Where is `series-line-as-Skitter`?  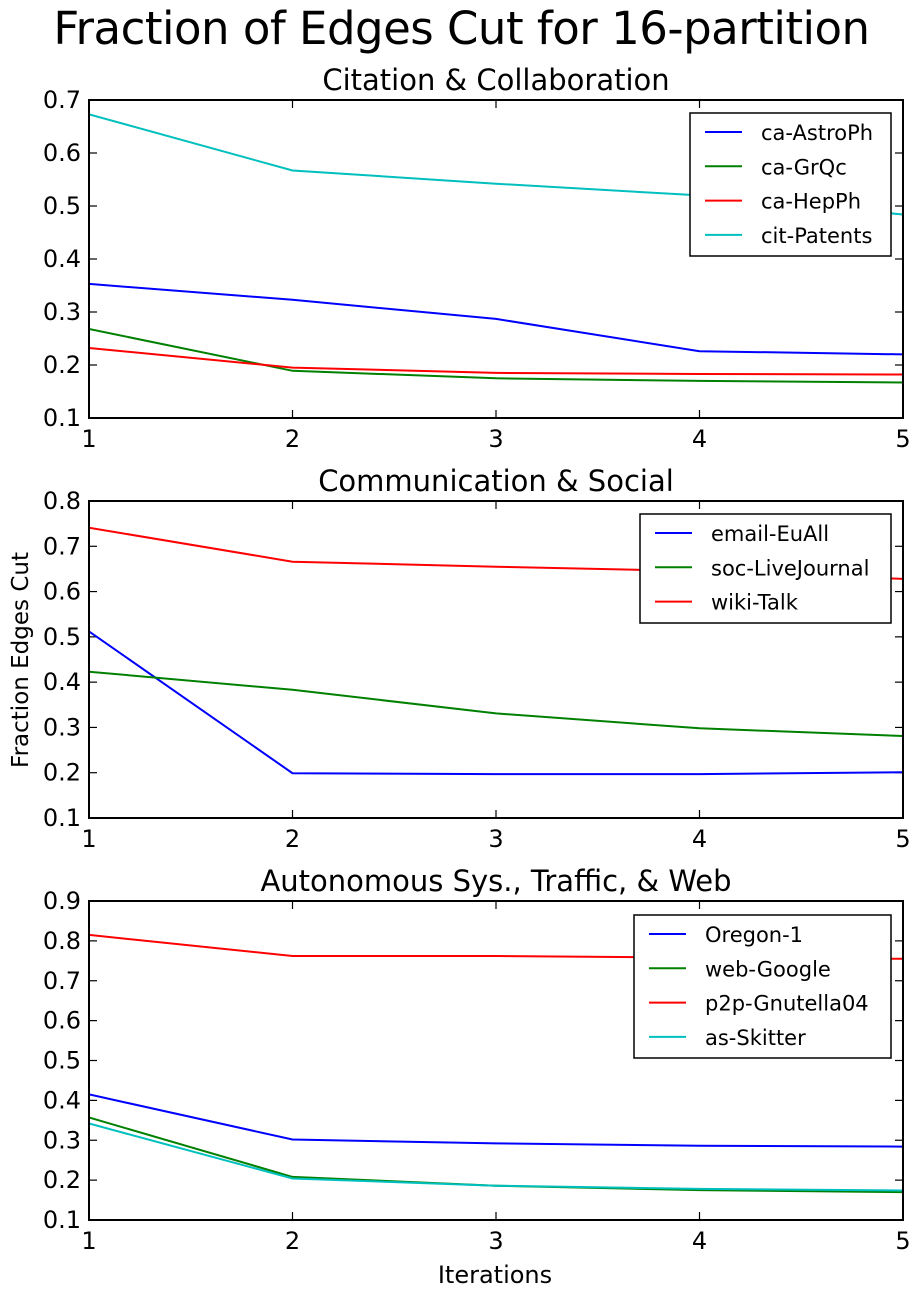 series-line-as-Skitter is located at coordinates (496, 1157).